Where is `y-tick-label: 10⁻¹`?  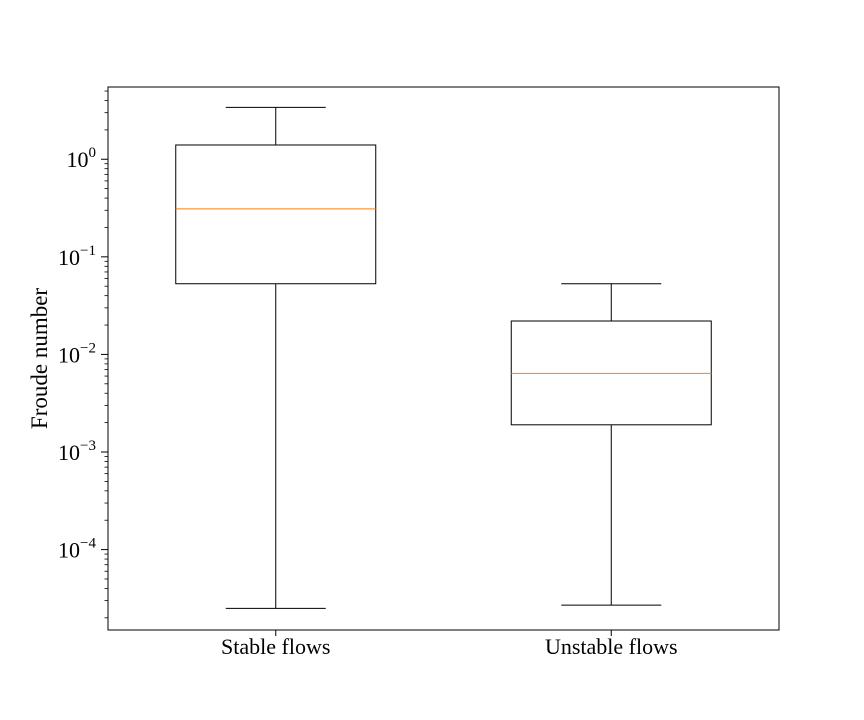
y-tick-label: 10⁻¹ is located at coordinates (77, 256).